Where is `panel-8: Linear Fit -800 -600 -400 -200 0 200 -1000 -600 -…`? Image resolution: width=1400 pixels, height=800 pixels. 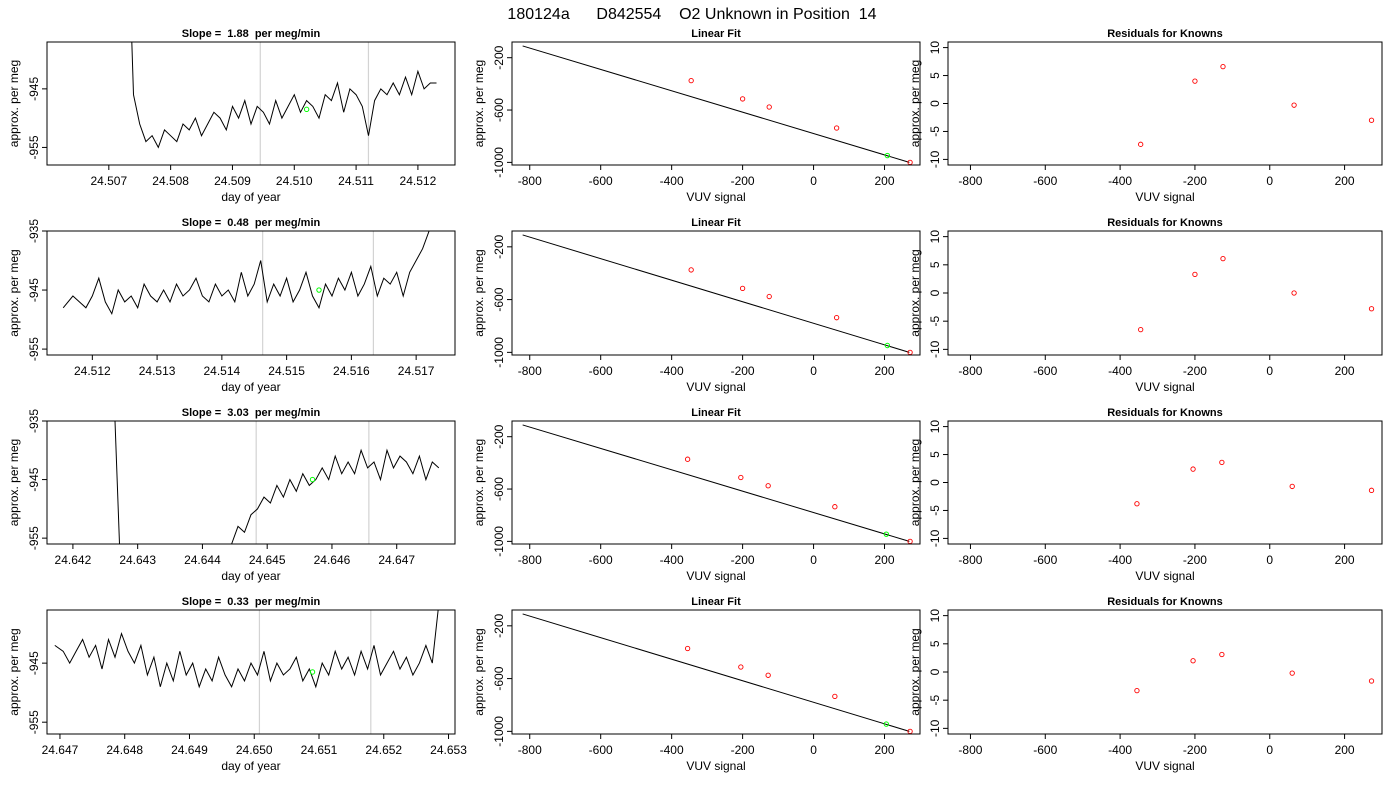
panel-8: Linear Fit -800 -600 -400 -200 0 200 -1000 -600 -… is located at coordinates (696, 684).